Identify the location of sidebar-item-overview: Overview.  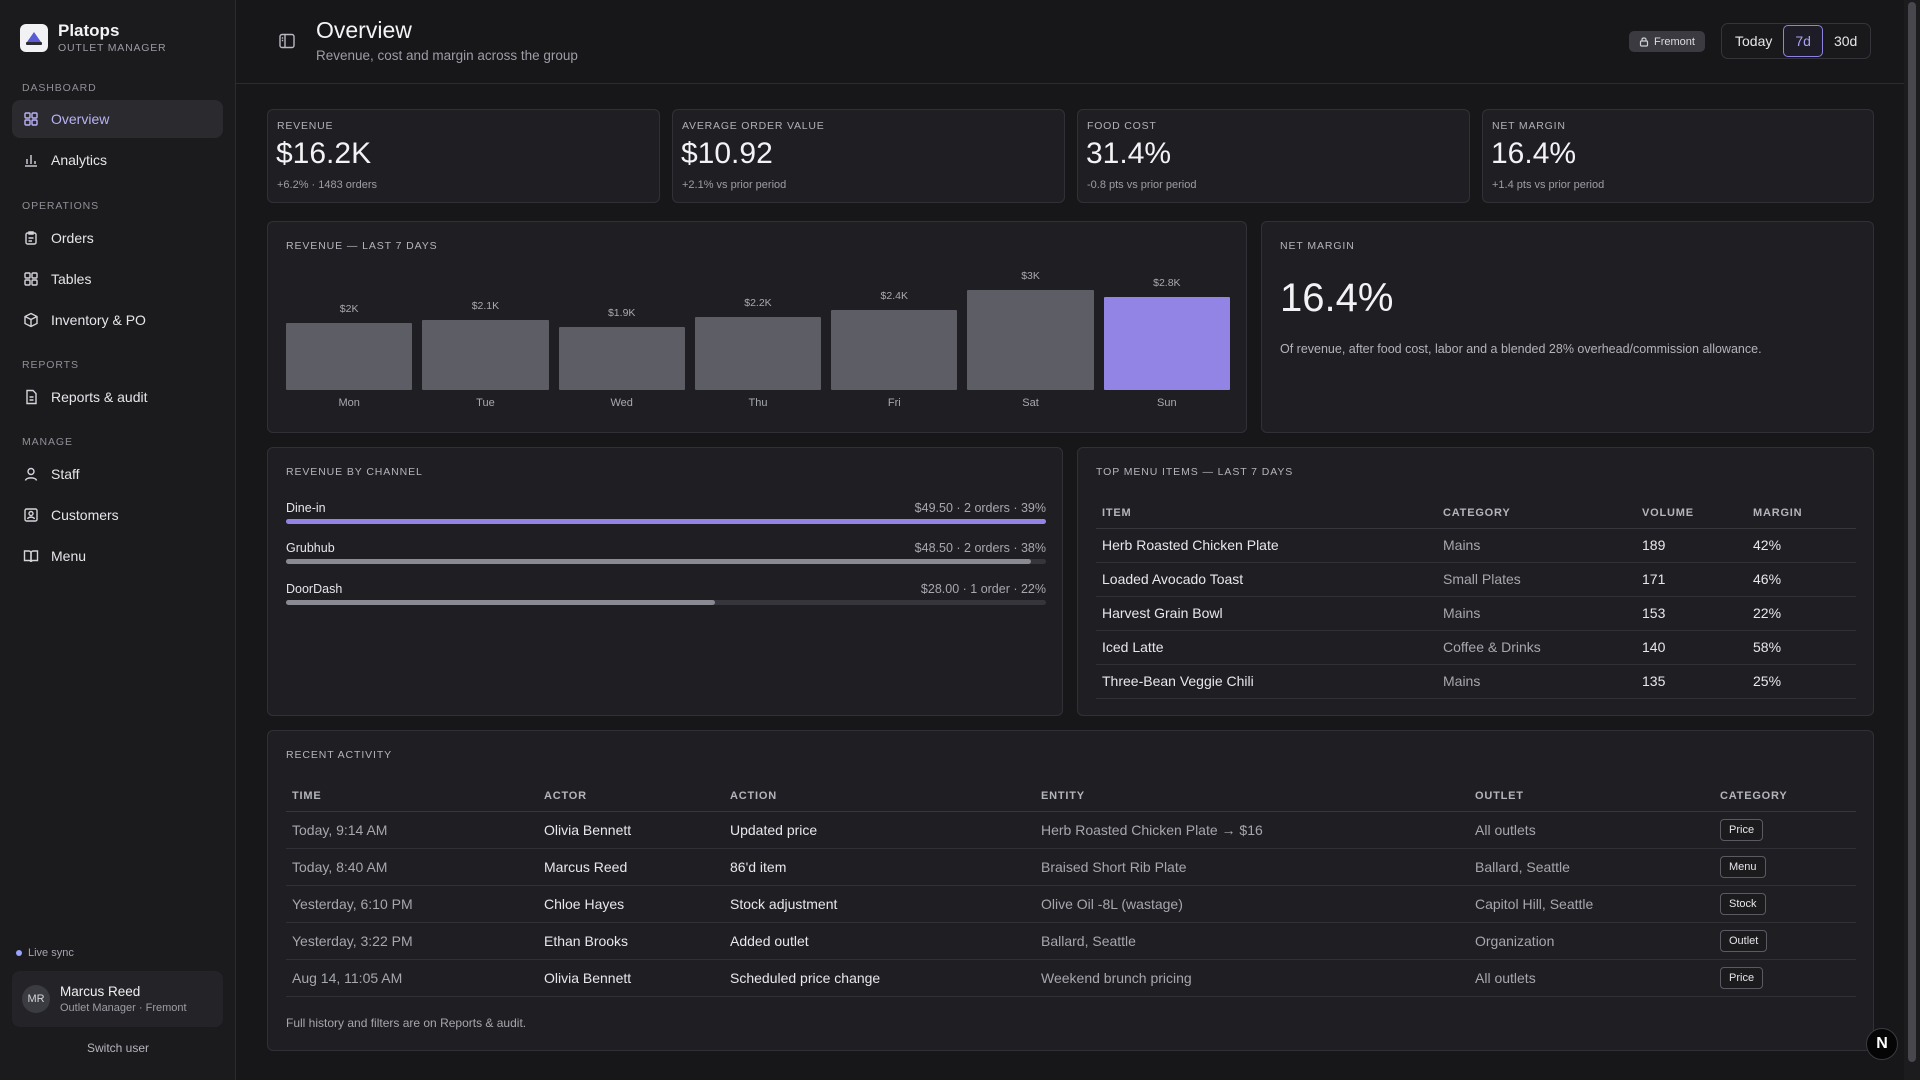
(117, 119).